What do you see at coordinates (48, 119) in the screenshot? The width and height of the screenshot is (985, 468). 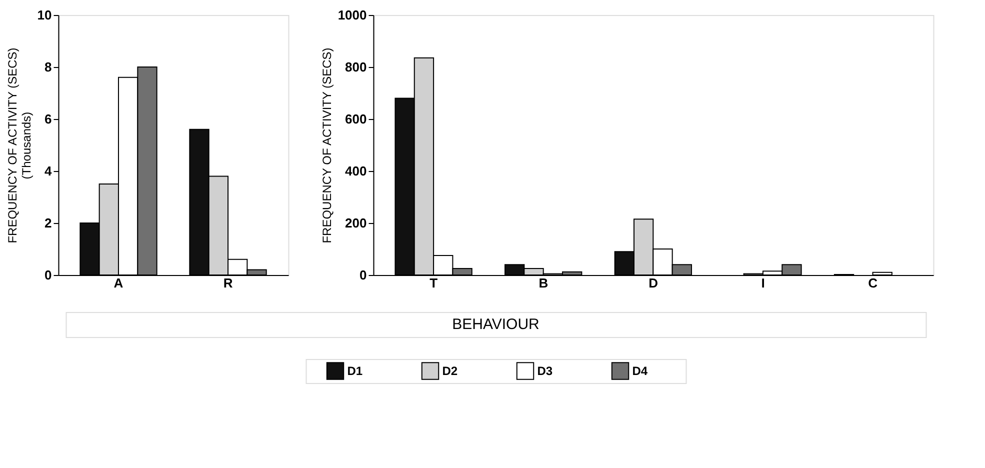 I see `y-tick-label: 6` at bounding box center [48, 119].